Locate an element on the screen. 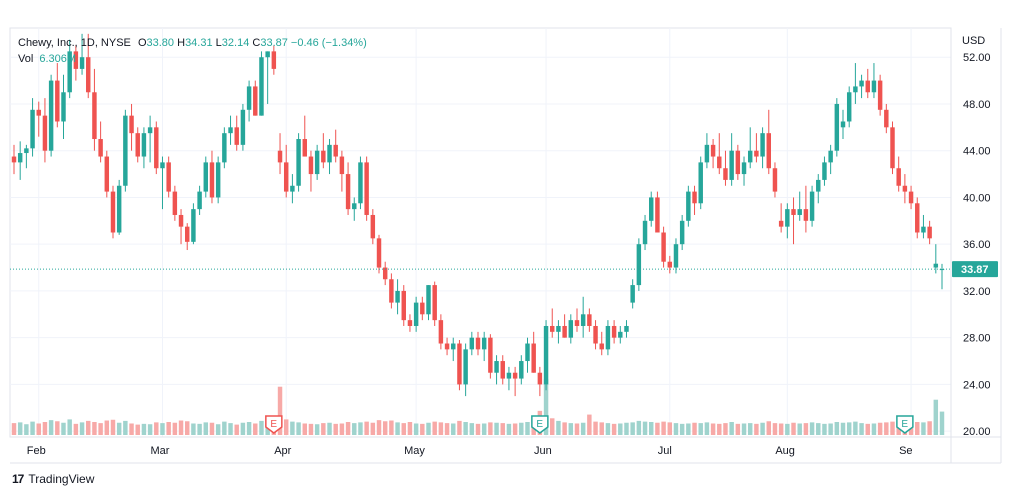  tradingview-logo-icon: 17 is located at coordinates (18, 479).